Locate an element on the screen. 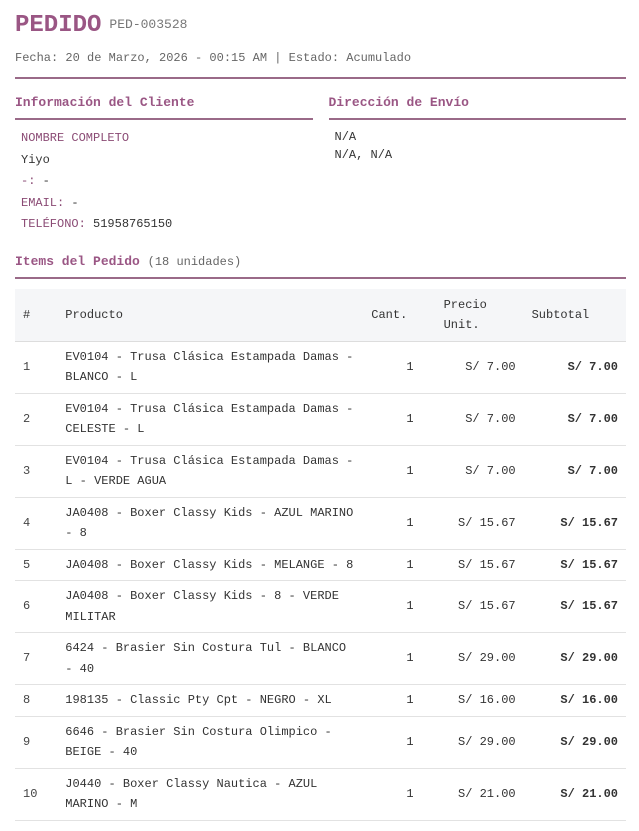 The width and height of the screenshot is (639, 831). row-number: 10 is located at coordinates (36, 794).